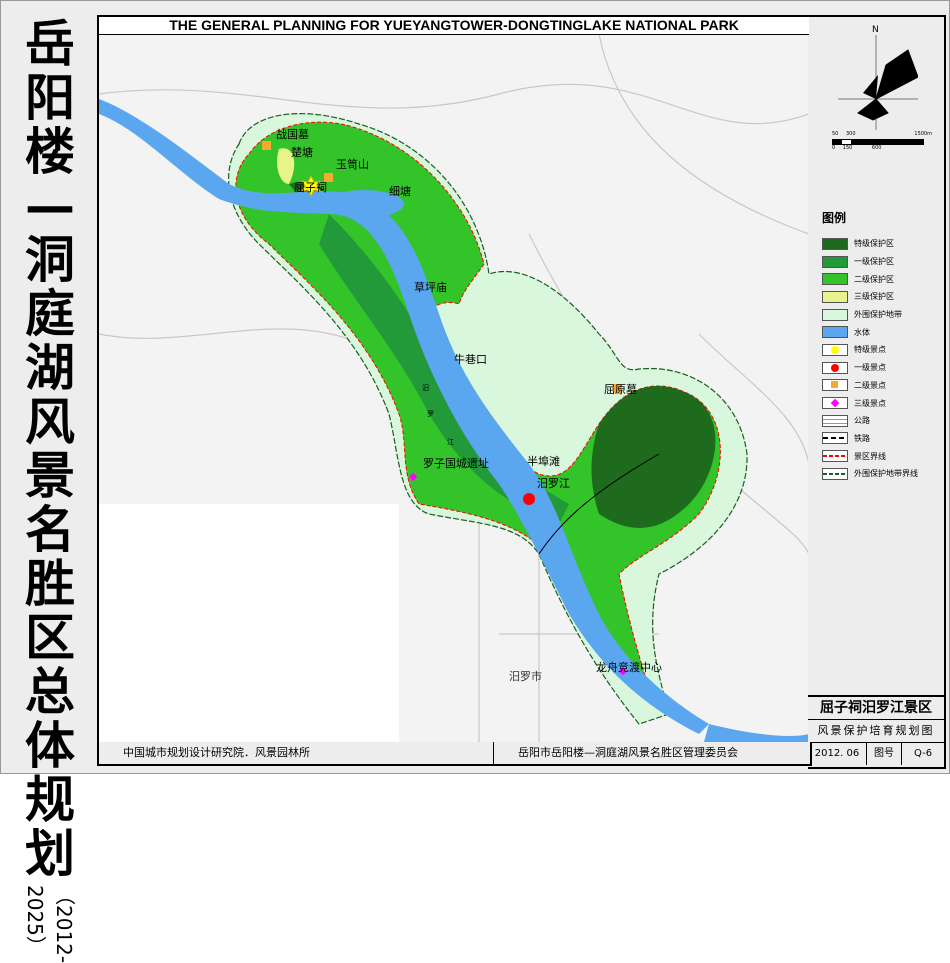 The width and height of the screenshot is (950, 963). Describe the element at coordinates (874, 262) in the screenshot. I see `legend-label: 一级保护区` at that location.